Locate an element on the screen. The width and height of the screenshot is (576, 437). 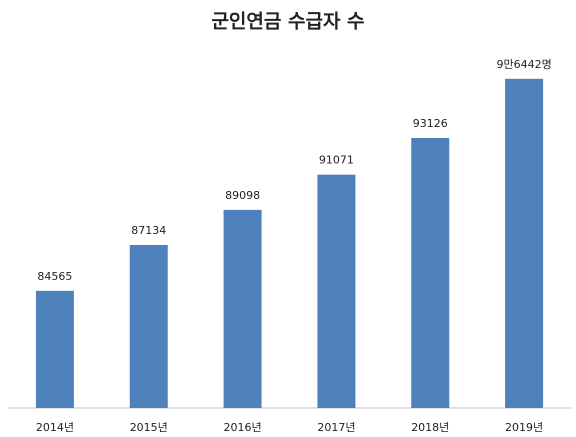
x-tick-label: 2016년 is located at coordinates (243, 427).